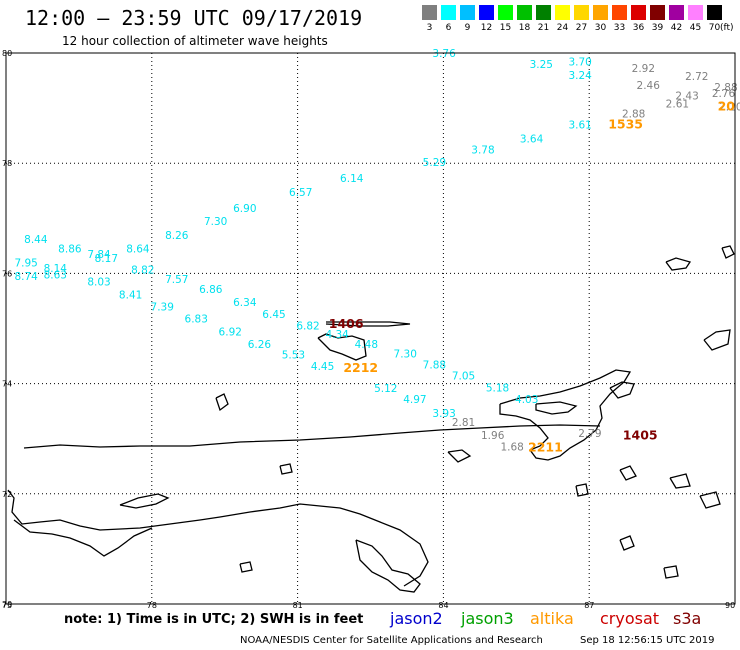 The width and height of the screenshot is (740, 650). Describe the element at coordinates (730, 605) in the screenshot. I see `lon-label: 90` at that location.